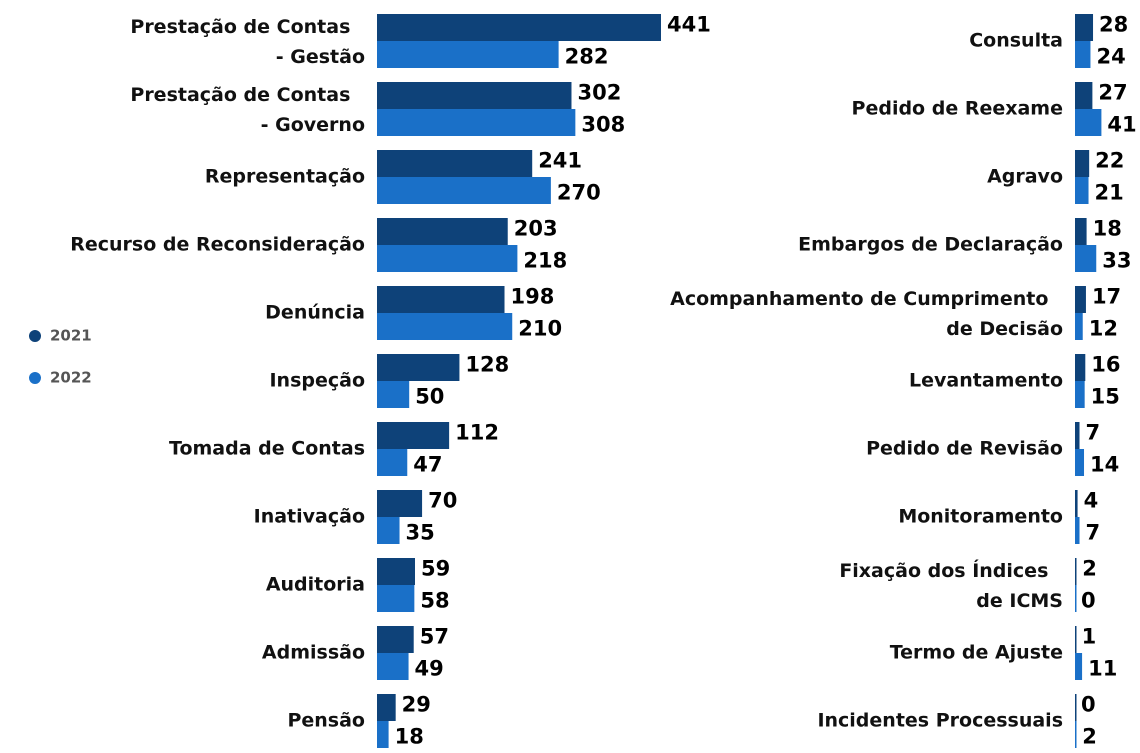 This screenshot has height=753, width=1140. What do you see at coordinates (313, 653) in the screenshot?
I see `category-label: Admissão` at bounding box center [313, 653].